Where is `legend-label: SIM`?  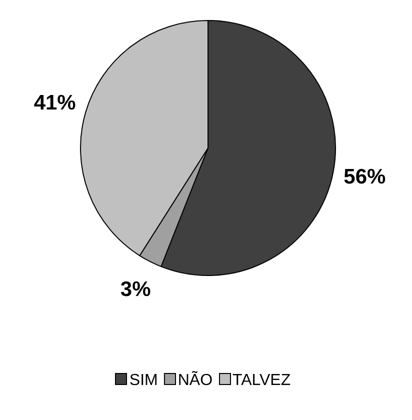 legend-label: SIM is located at coordinates (143, 381).